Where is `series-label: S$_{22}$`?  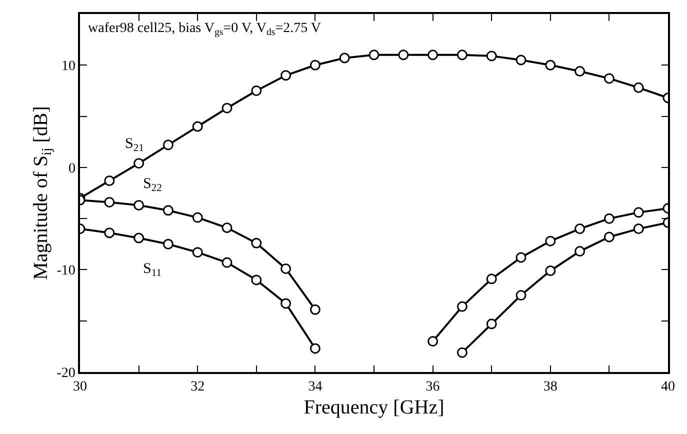
series-label: S$_{22}$ is located at coordinates (152, 185).